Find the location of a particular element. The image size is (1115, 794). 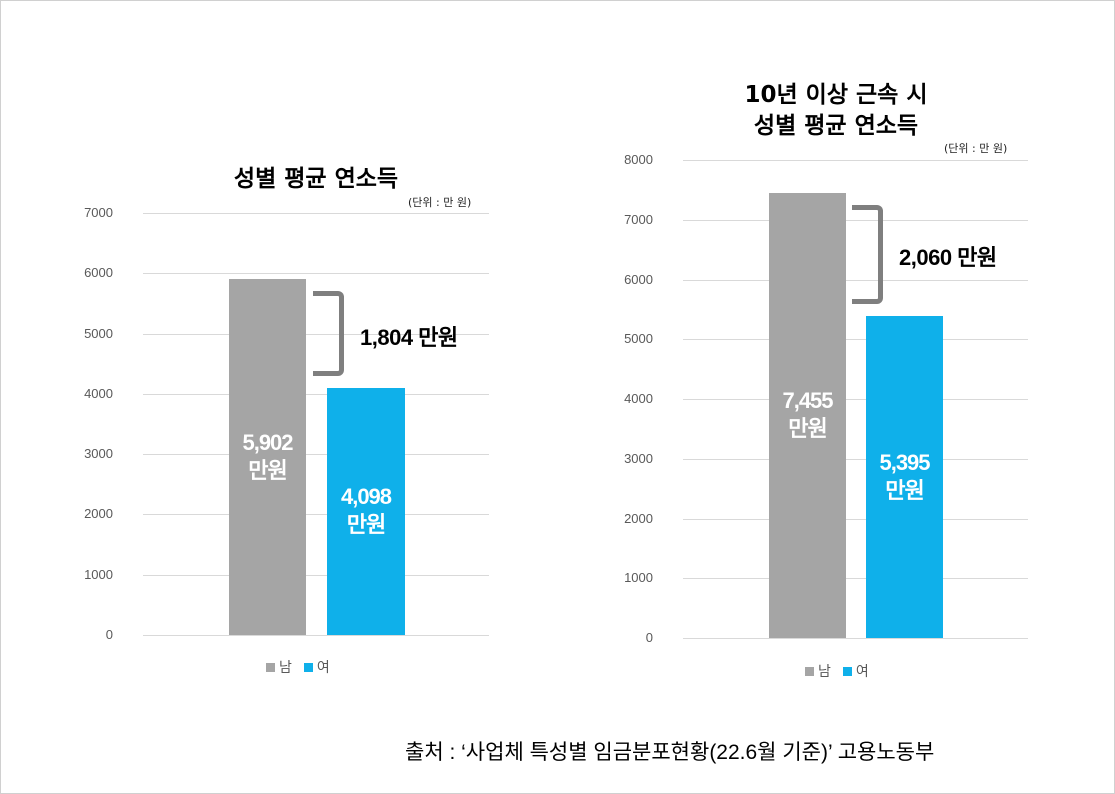

data-label-value: 7,455 is located at coordinates (807, 401).